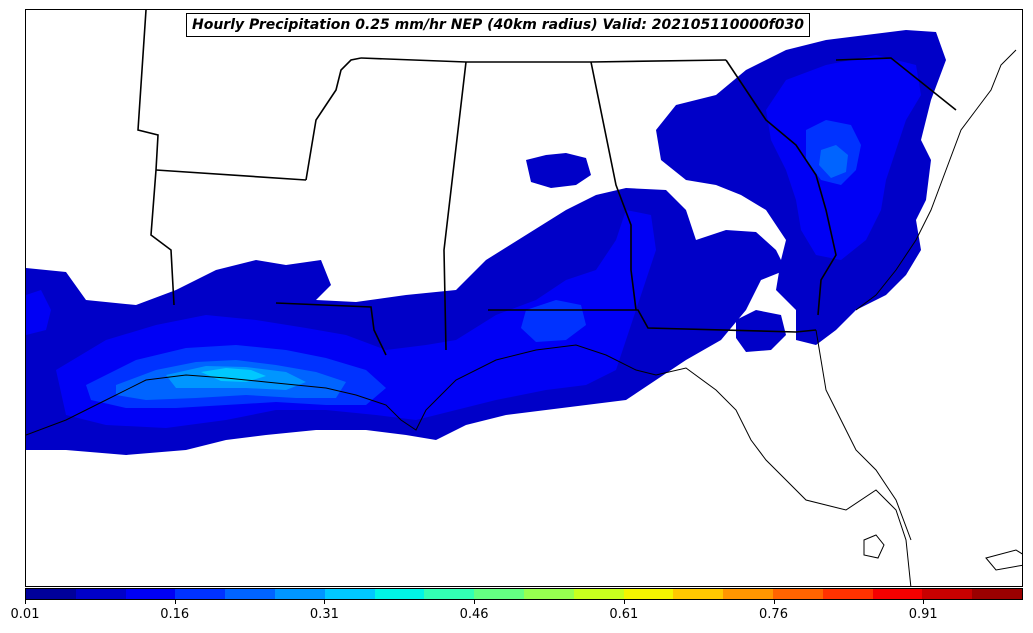 This screenshot has width=1033, height=633. Describe the element at coordinates (324, 614) in the screenshot. I see `colorbar-tick-label: 0.31` at that location.